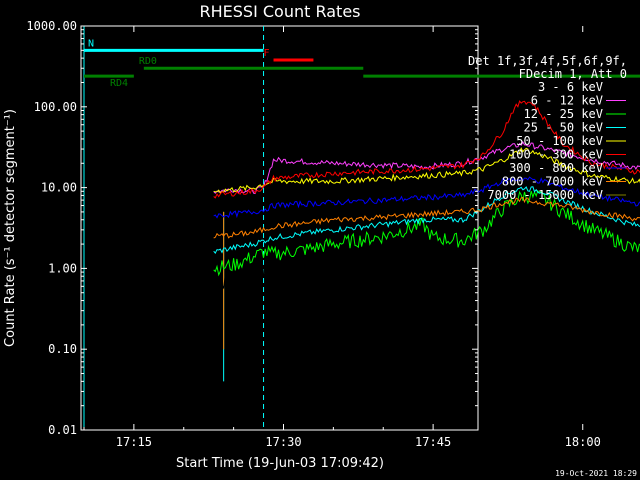 The height and width of the screenshot is (480, 640). What do you see at coordinates (62, 268) in the screenshot?
I see `y-tick-label-2: 1.00` at bounding box center [62, 268].